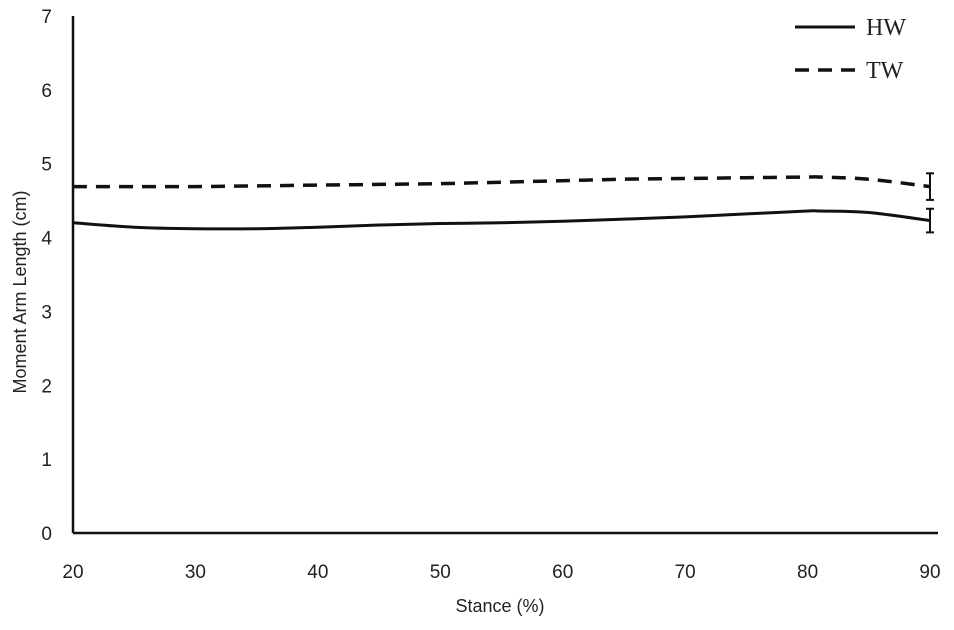  I want to click on x-tick-label: 80, so click(807, 572).